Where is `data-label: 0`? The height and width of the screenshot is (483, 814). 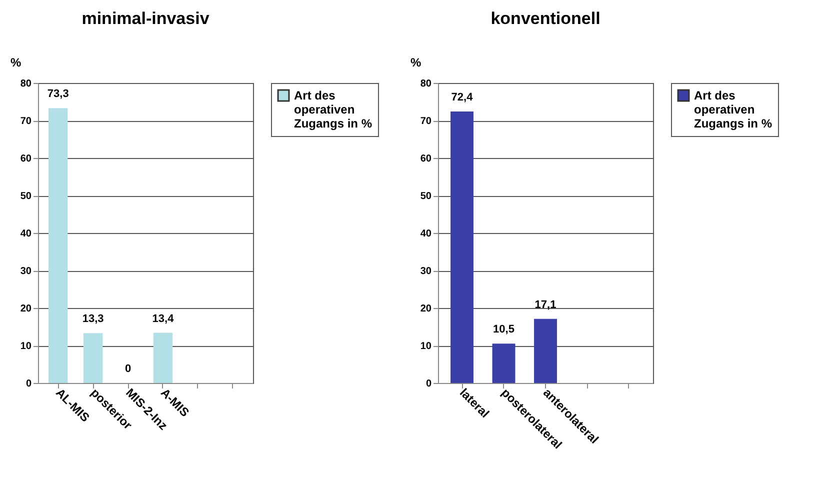 data-label: 0 is located at coordinates (128, 369).